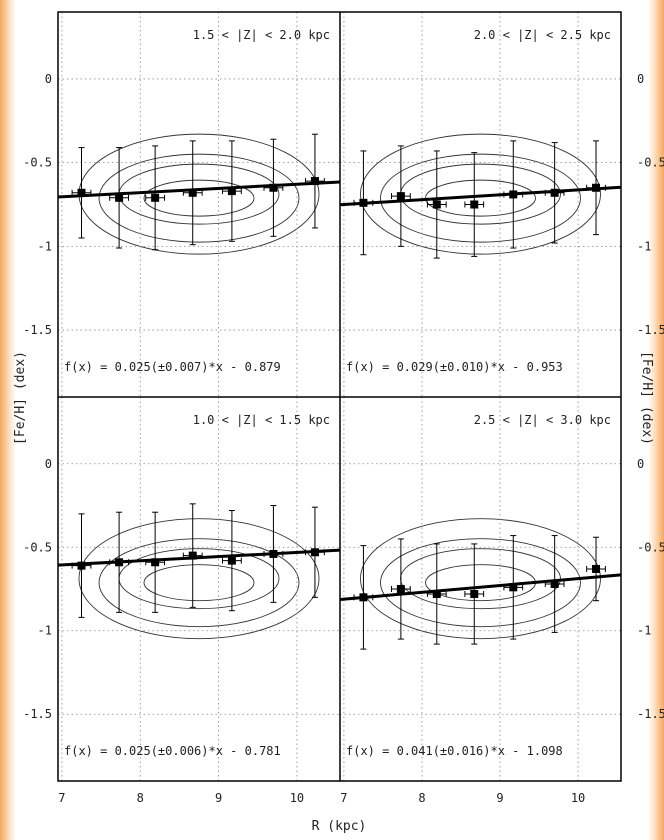  What do you see at coordinates (48, 464) in the screenshot?
I see `y-tick-label-left: 0` at bounding box center [48, 464].